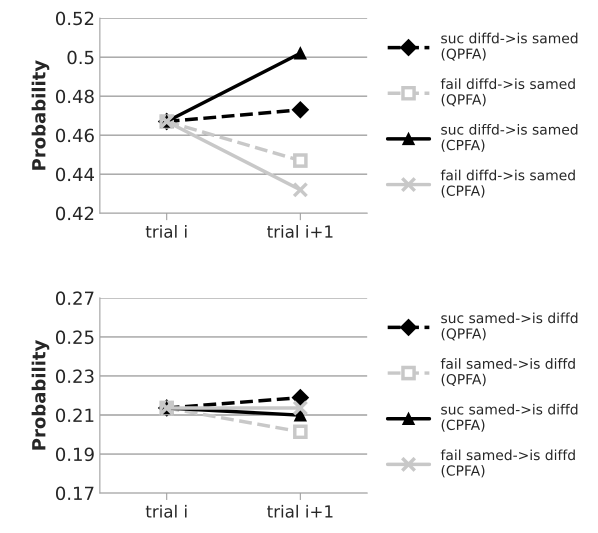 The image size is (598, 533). I want to click on legend-label: fail diffd->is samed (QPFA), so click(507, 92).